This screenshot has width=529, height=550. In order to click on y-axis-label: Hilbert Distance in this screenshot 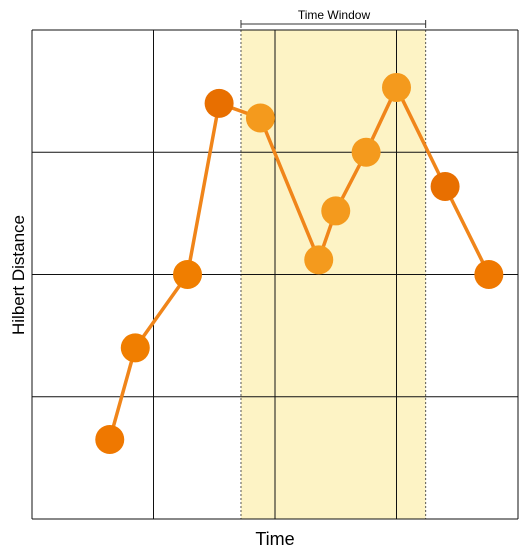, I will do `click(18, 275)`.